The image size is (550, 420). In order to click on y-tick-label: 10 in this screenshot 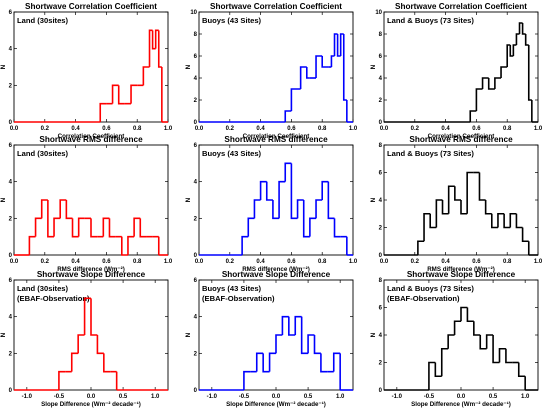, I will do `click(378, 13)`.